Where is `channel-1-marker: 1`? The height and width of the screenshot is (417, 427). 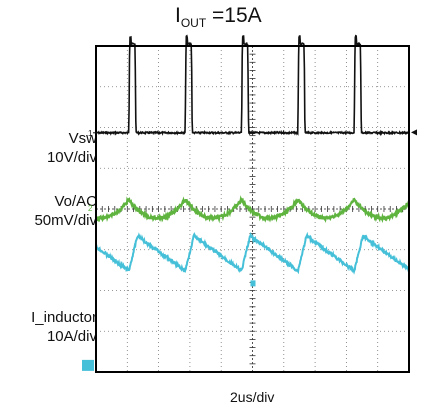
channel-1-marker: 1 is located at coordinates (90, 133).